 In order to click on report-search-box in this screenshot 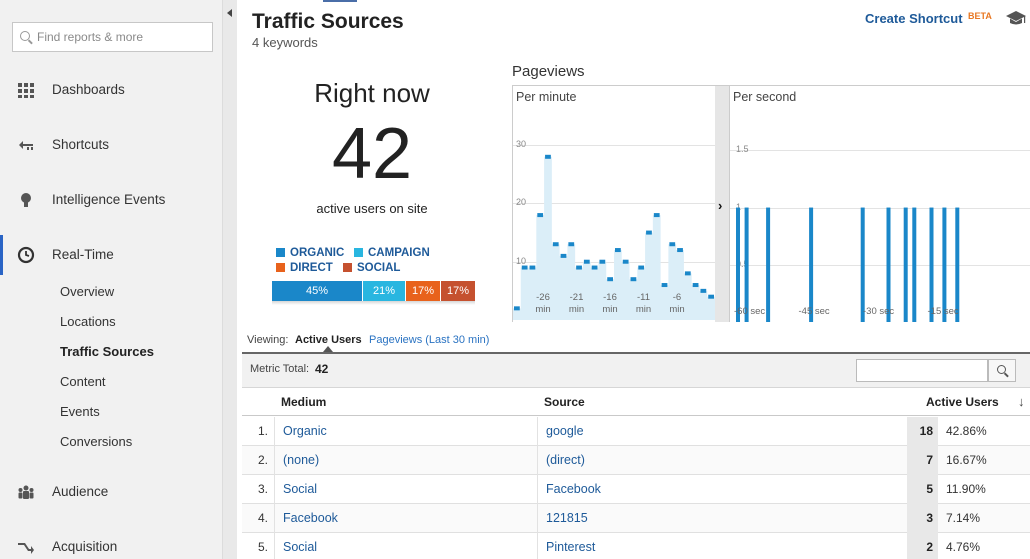, I will do `click(112, 37)`.